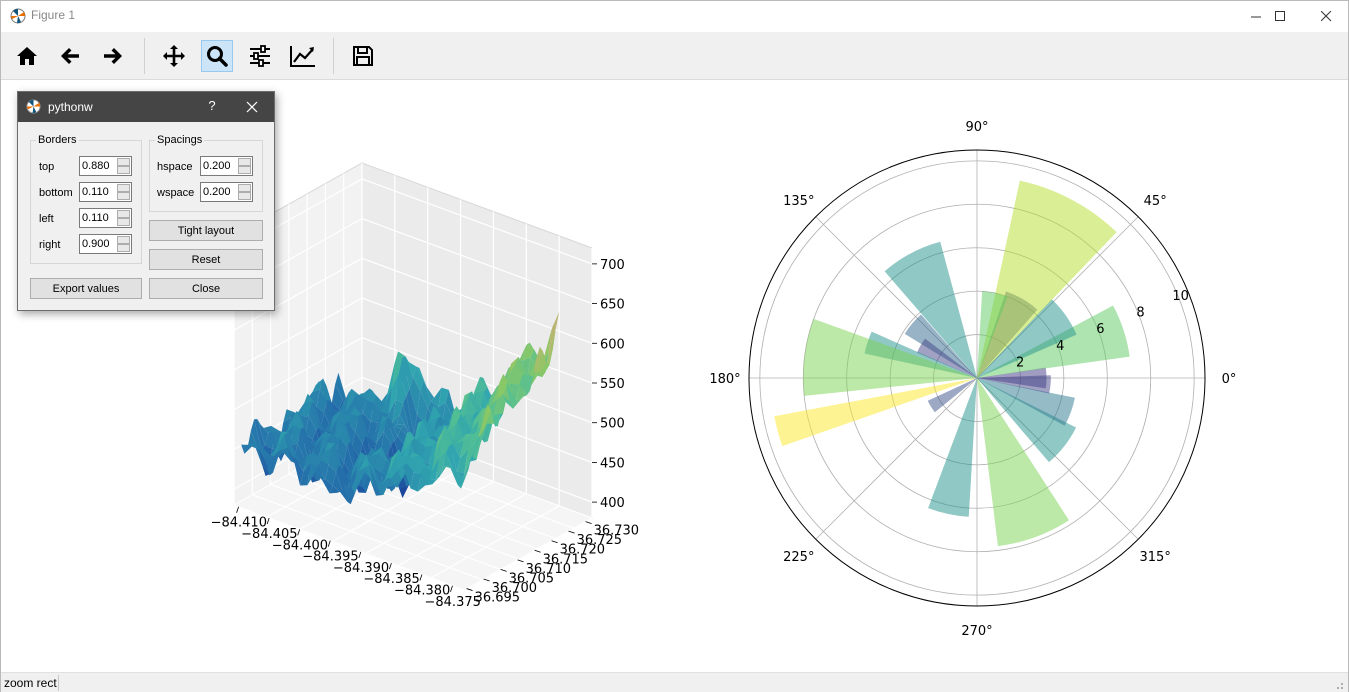 The width and height of the screenshot is (1349, 692). What do you see at coordinates (1256, 16) in the screenshot?
I see `minimize-button` at bounding box center [1256, 16].